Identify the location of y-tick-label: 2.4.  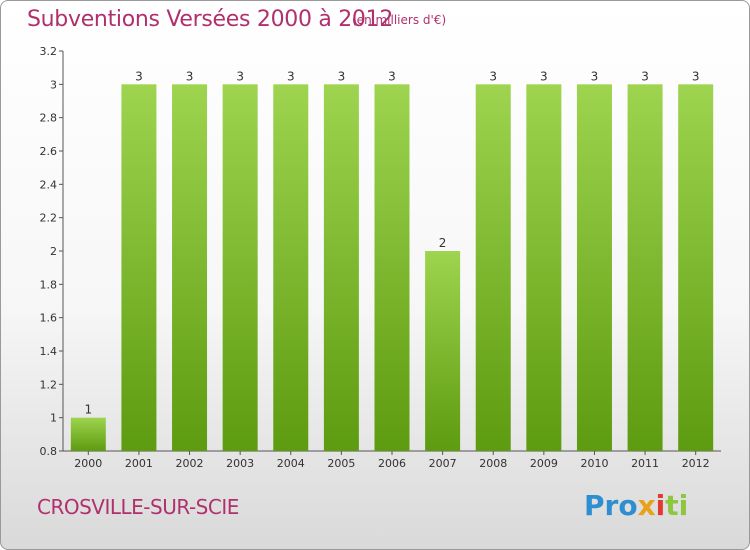
(49, 184).